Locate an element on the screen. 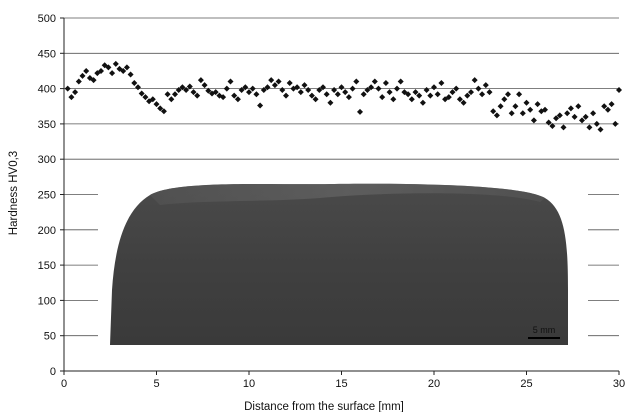  x-tick-label: 25 is located at coordinates (526, 384).